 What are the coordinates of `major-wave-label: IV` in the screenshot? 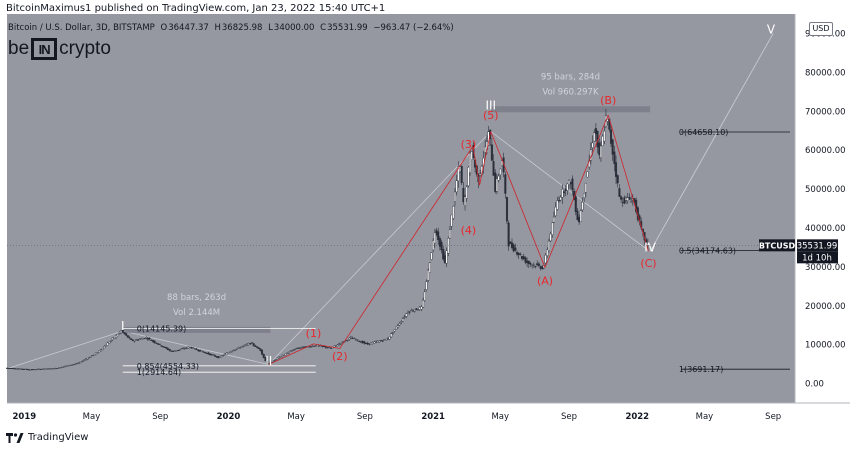 It's located at (650, 247).